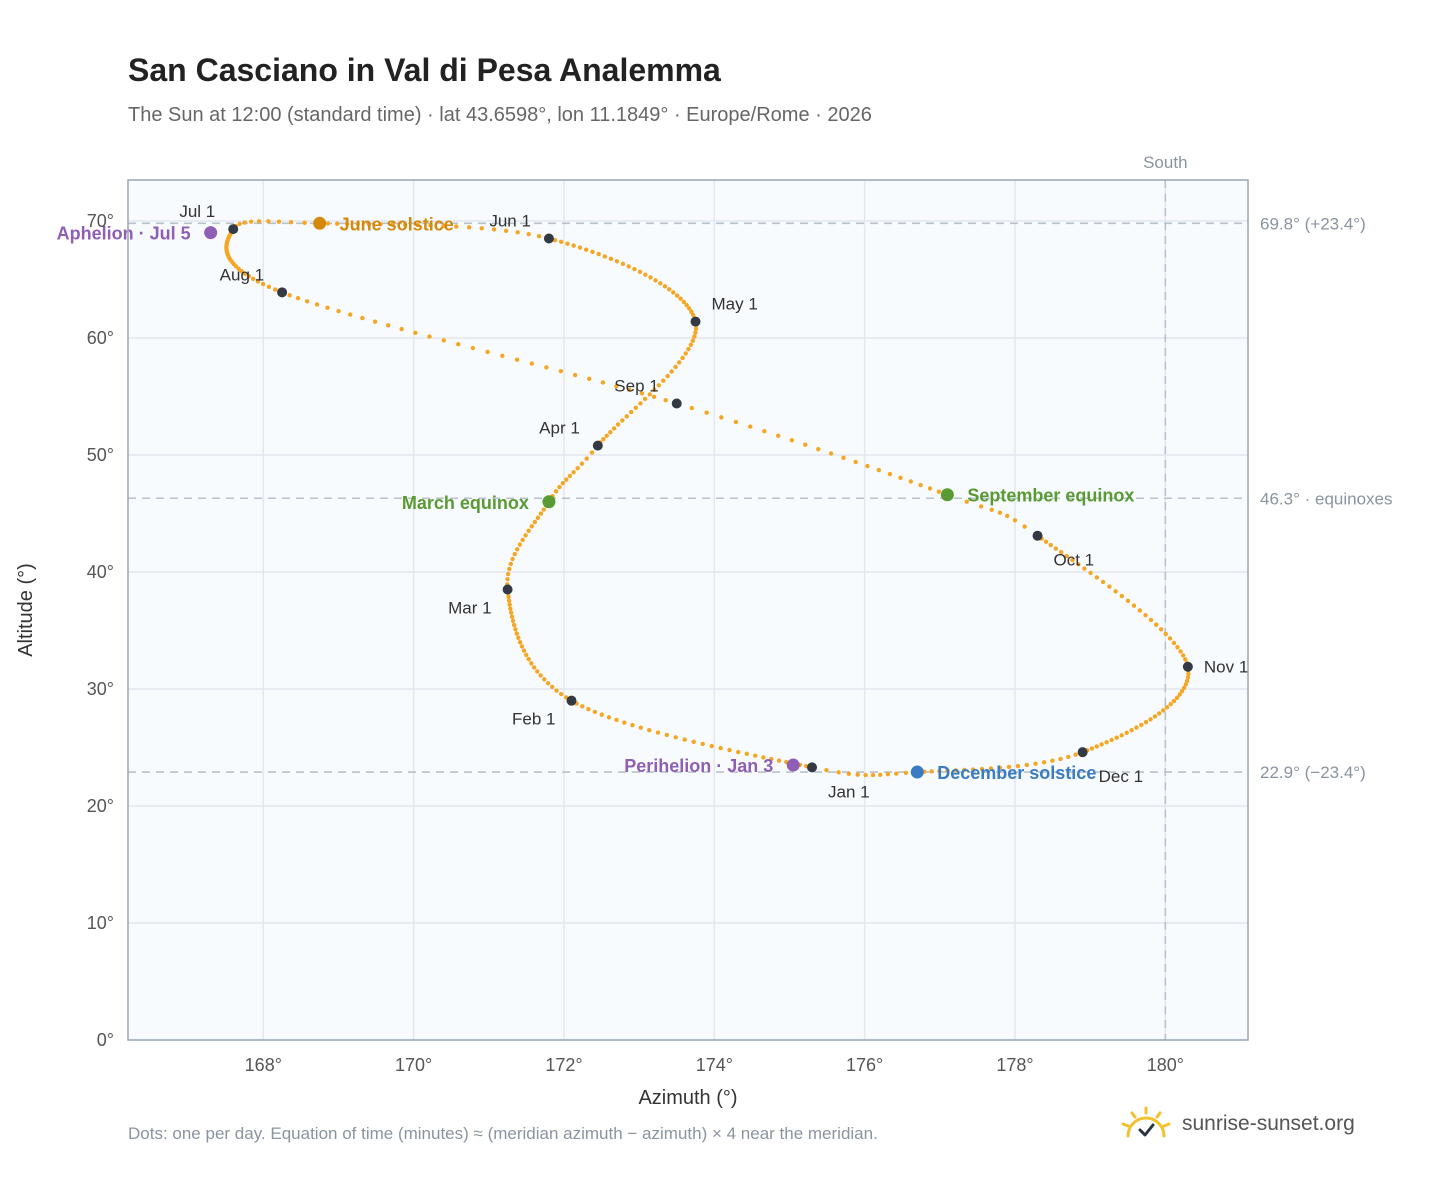 The image size is (1448, 1188). What do you see at coordinates (1165, 1065) in the screenshot?
I see `x-tick-label: 180°` at bounding box center [1165, 1065].